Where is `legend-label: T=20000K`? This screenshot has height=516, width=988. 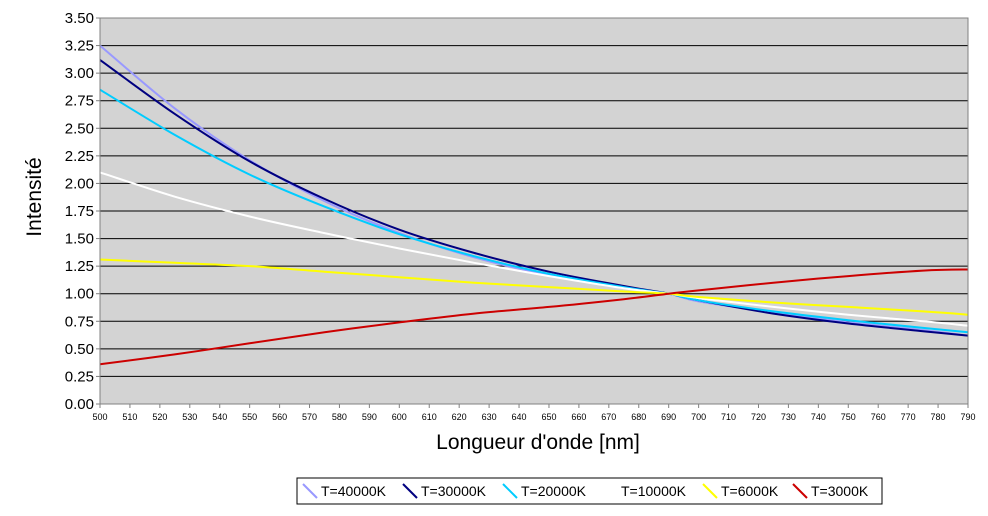 legend-label: T=20000K is located at coordinates (554, 491).